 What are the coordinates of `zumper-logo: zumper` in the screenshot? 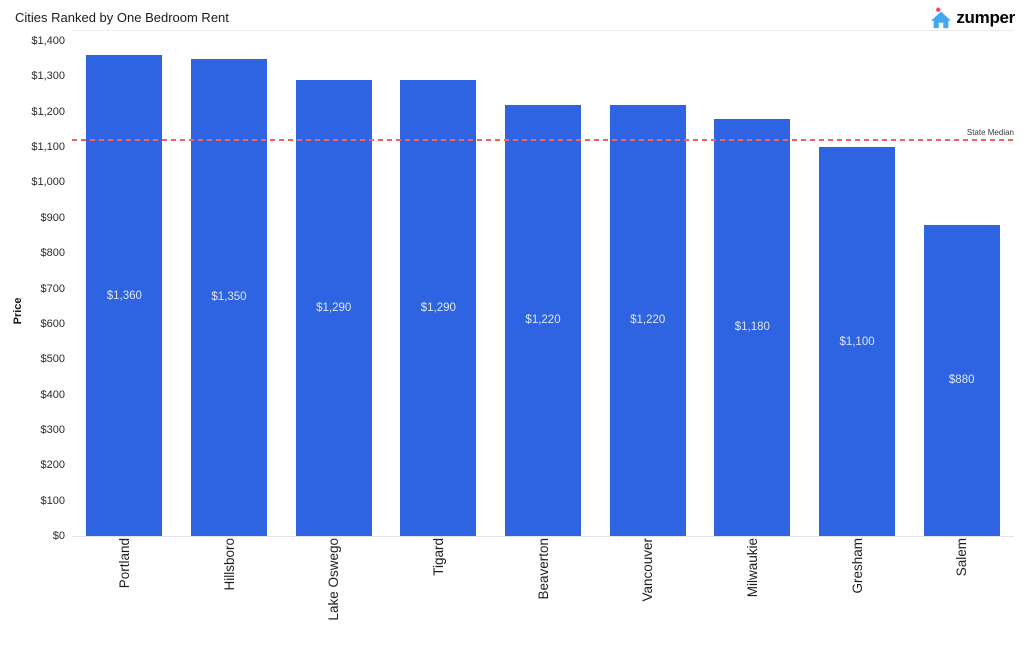 It's located at (972, 18).